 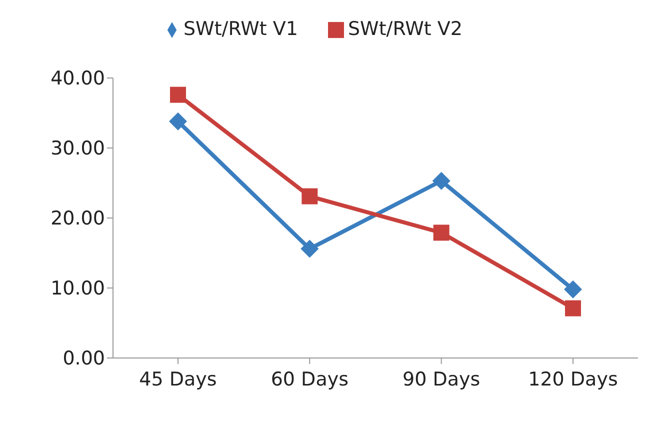 What do you see at coordinates (405, 29) in the screenshot?
I see `legend-label: SWt/RWt V2` at bounding box center [405, 29].